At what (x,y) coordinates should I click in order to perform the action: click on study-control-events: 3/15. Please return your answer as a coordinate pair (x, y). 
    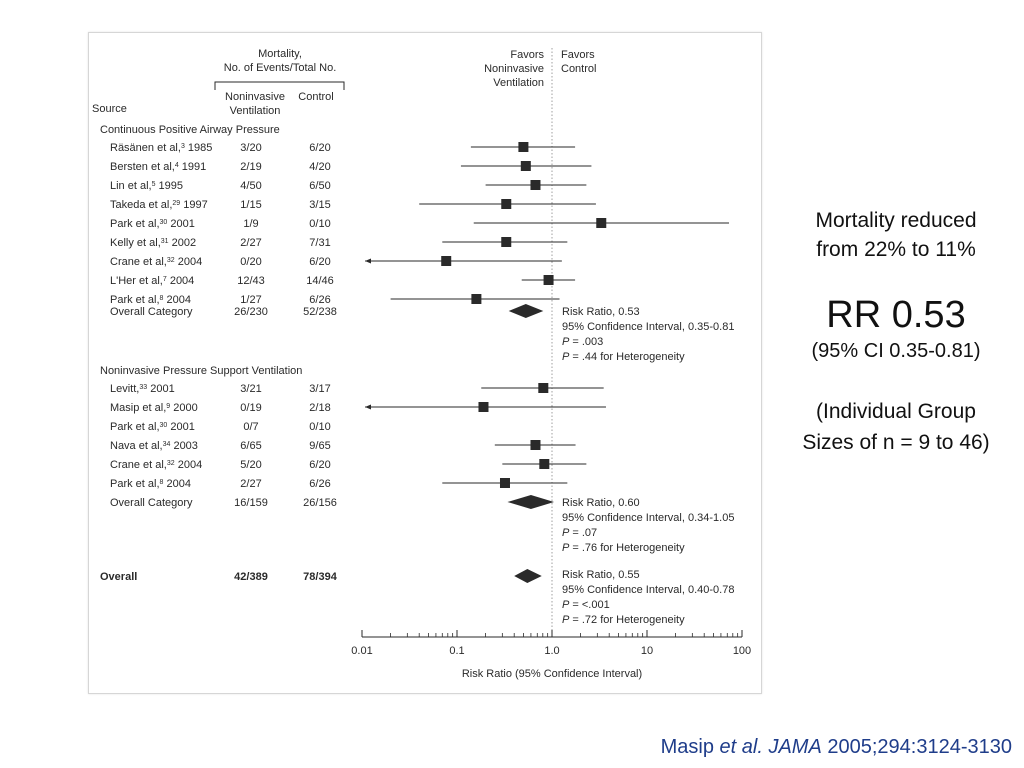
    Looking at the image, I should click on (319, 205).